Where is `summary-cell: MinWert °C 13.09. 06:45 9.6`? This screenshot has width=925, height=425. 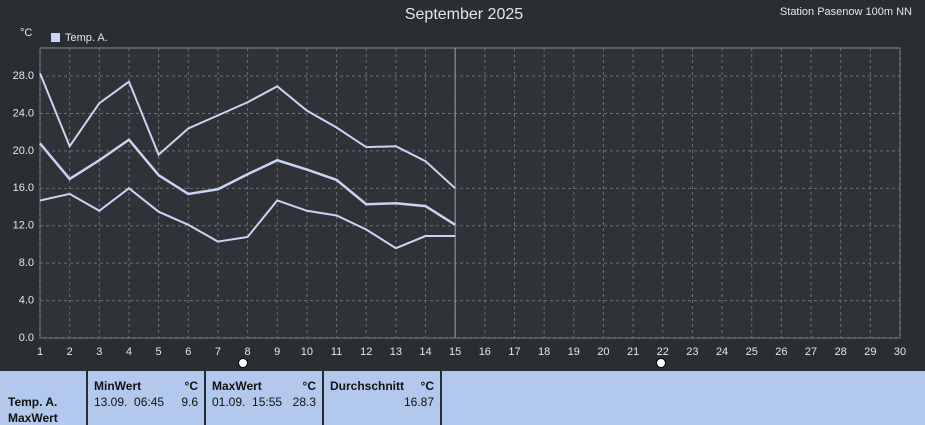 summary-cell: MinWert °C 13.09. 06:45 9.6 is located at coordinates (147, 398).